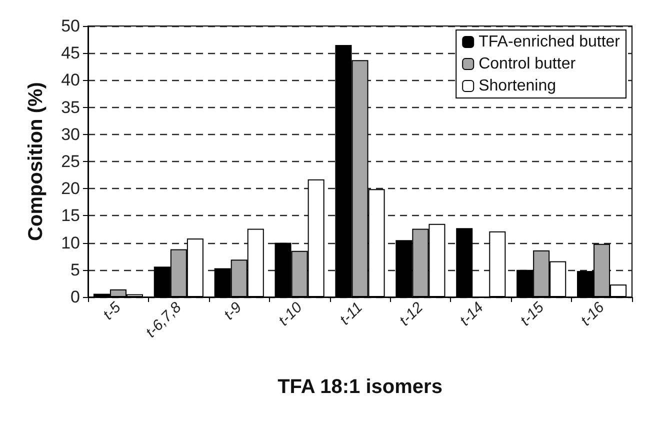  What do you see at coordinates (351, 313) in the screenshot?
I see `x-tick-label: t-11` at bounding box center [351, 313].